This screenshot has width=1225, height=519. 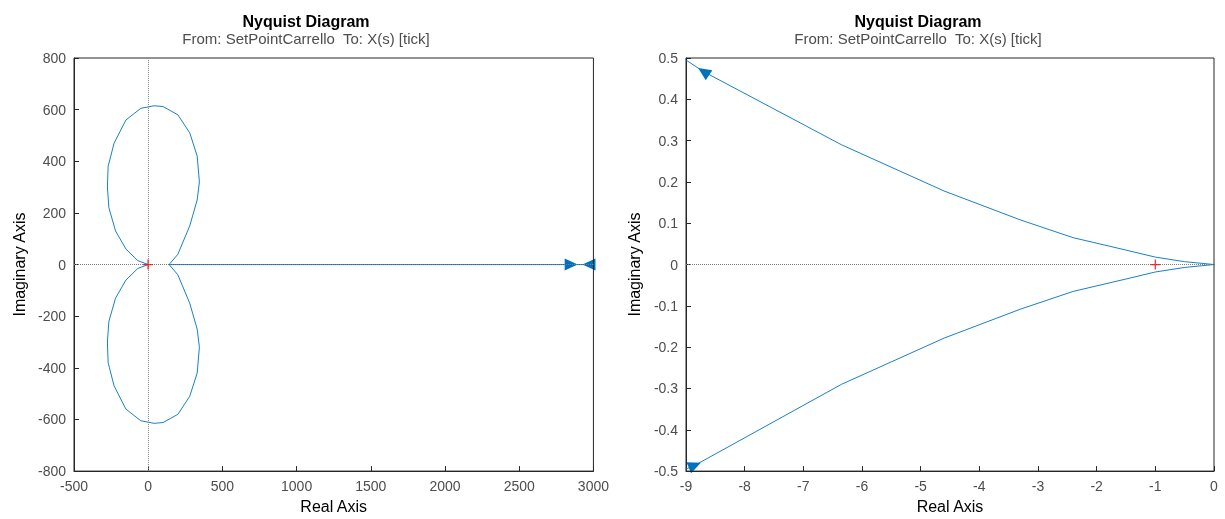 What do you see at coordinates (668, 223) in the screenshot?
I see `y-tick-label: 0.1` at bounding box center [668, 223].